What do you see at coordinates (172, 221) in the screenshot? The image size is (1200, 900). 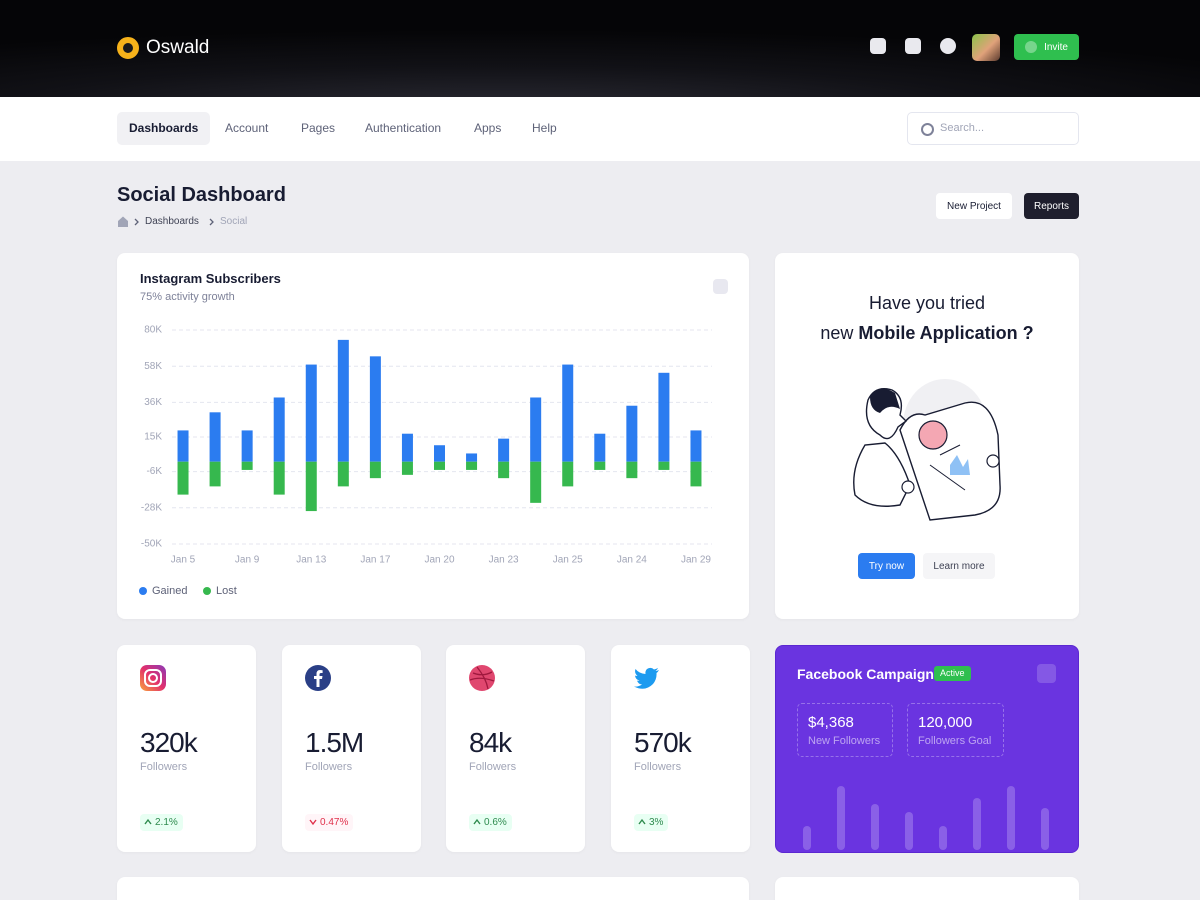 I see `breadcrumb: Dashboards` at bounding box center [172, 221].